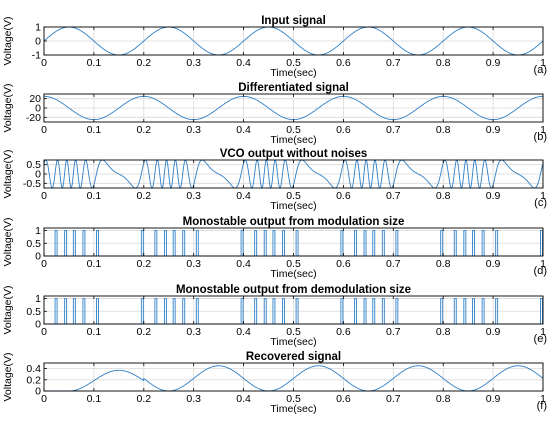 The height and width of the screenshot is (429, 550). Describe the element at coordinates (293, 357) in the screenshot. I see `chart-title: Recovered signal` at that location.